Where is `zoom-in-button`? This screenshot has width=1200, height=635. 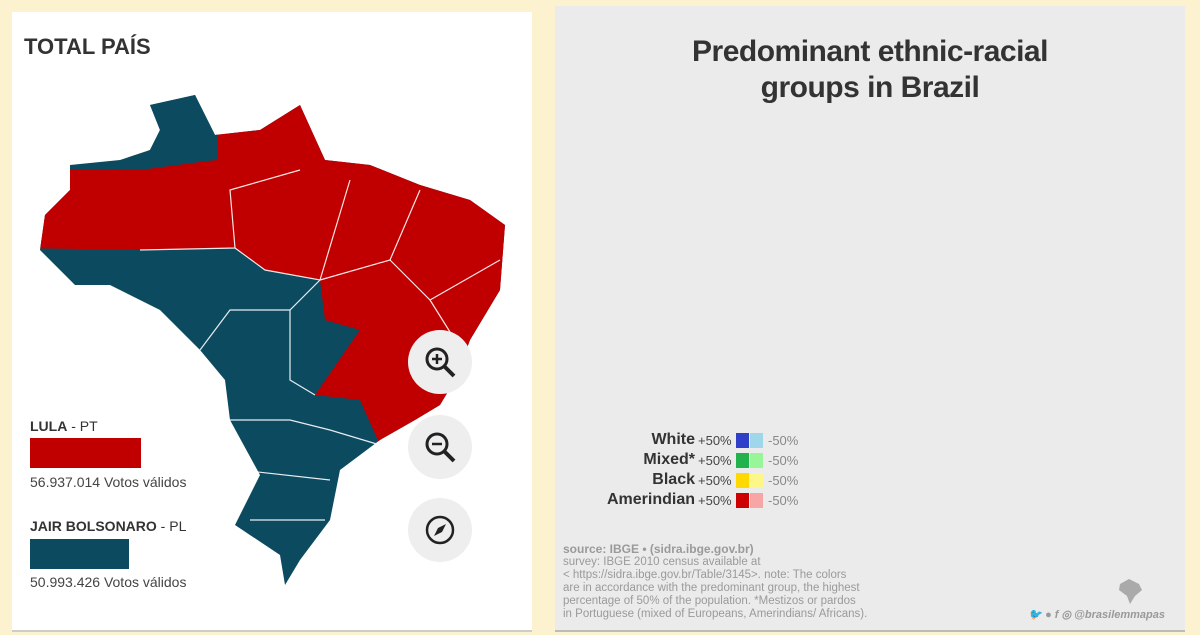 zoom-in-button is located at coordinates (440, 362).